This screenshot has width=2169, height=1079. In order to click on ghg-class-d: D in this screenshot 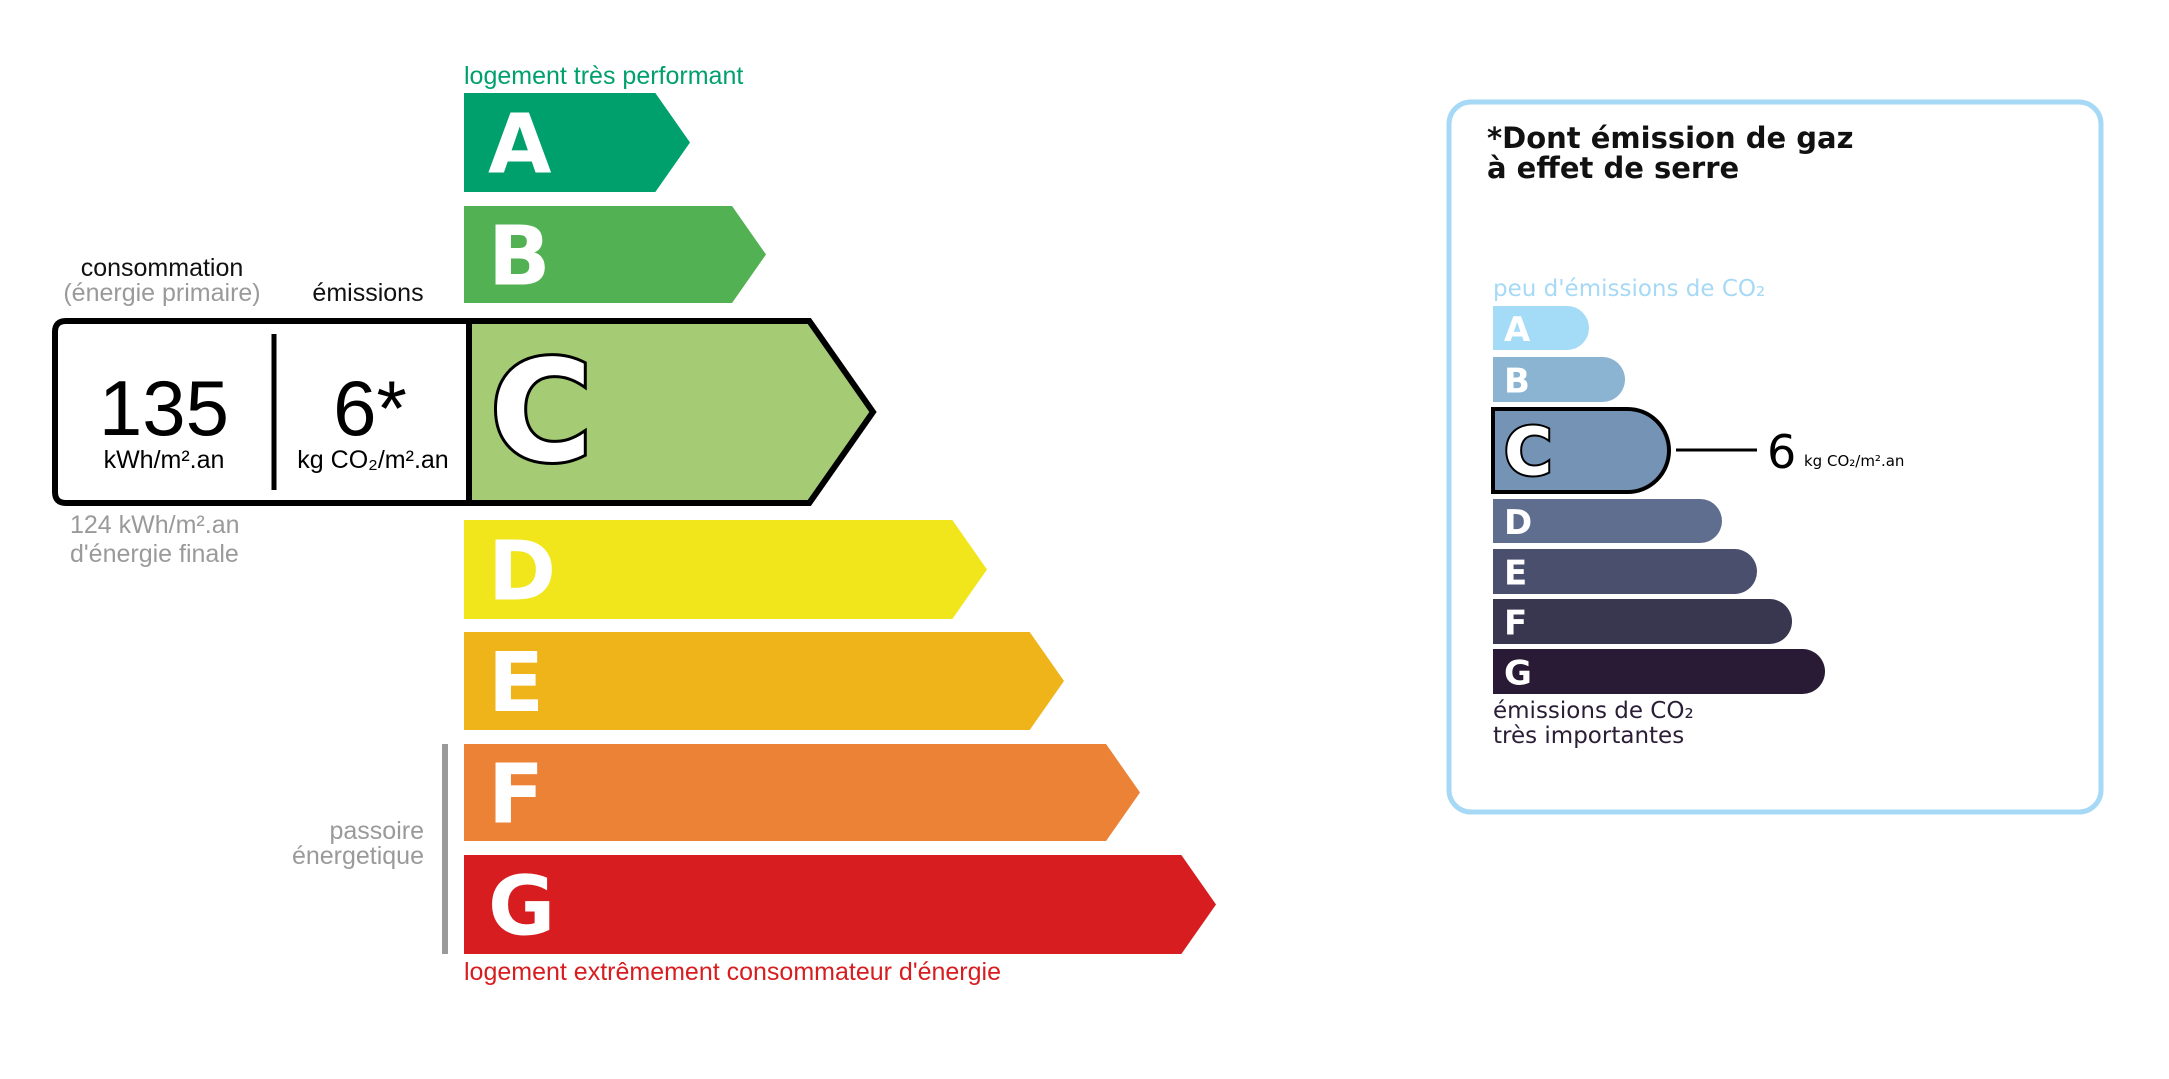, I will do `click(1607, 521)`.